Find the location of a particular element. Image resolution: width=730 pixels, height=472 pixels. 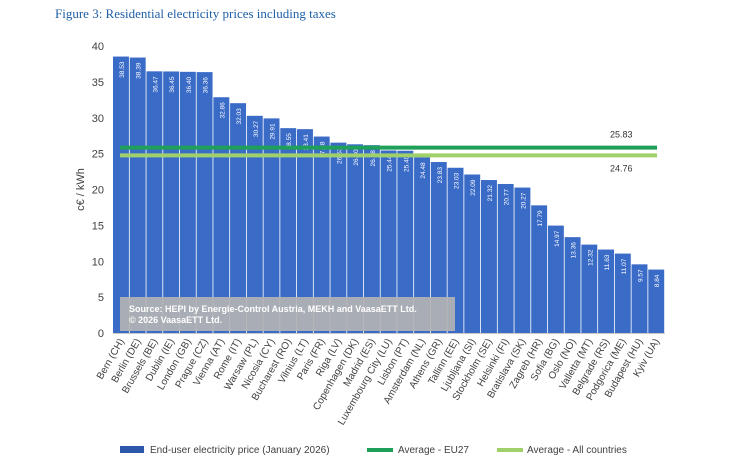

legend-all-swatch is located at coordinates (510, 450).